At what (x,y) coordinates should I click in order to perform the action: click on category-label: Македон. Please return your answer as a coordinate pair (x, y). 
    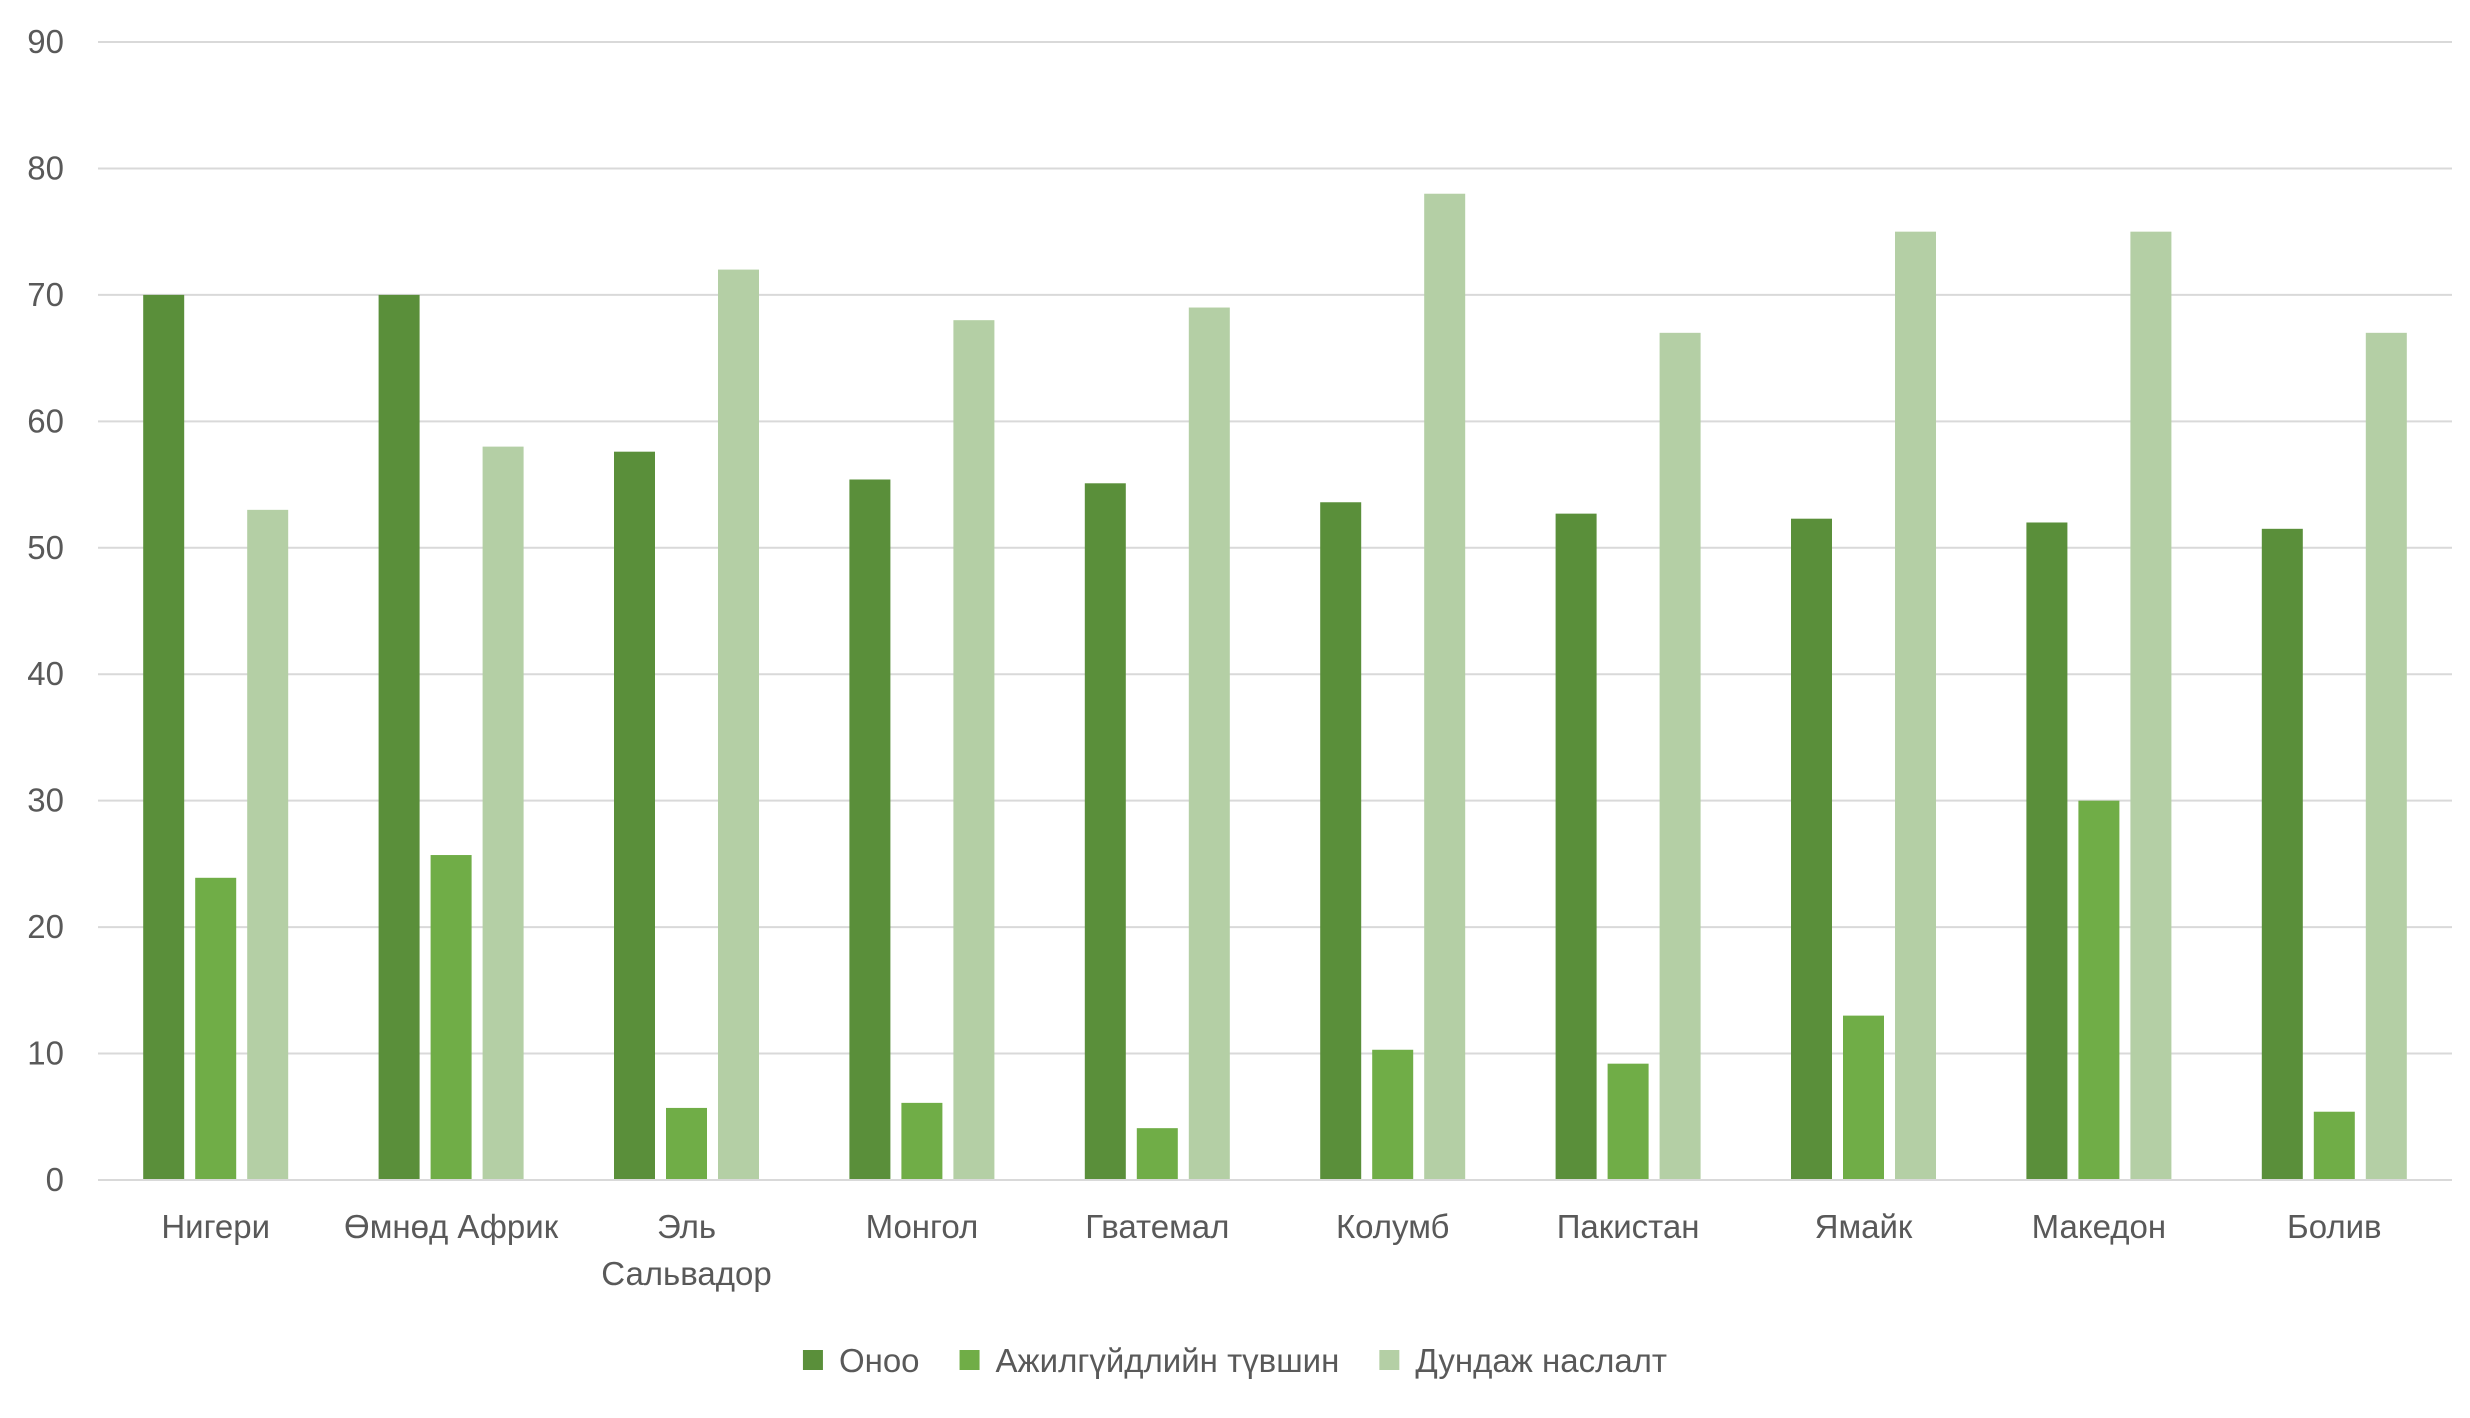
    Looking at the image, I should click on (2099, 1226).